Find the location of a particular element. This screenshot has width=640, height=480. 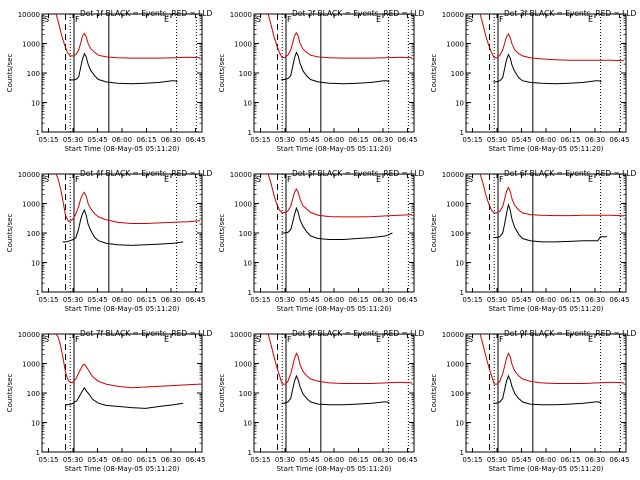

panel-title: Det 6f BLACK = Events, RED = LLD is located at coordinates (570, 173).